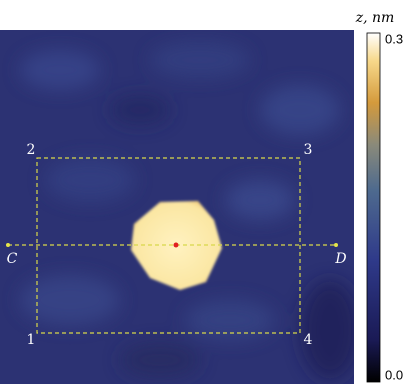  Describe the element at coordinates (394, 374) in the screenshot. I see `colorbar-tick: 0.0` at that location.